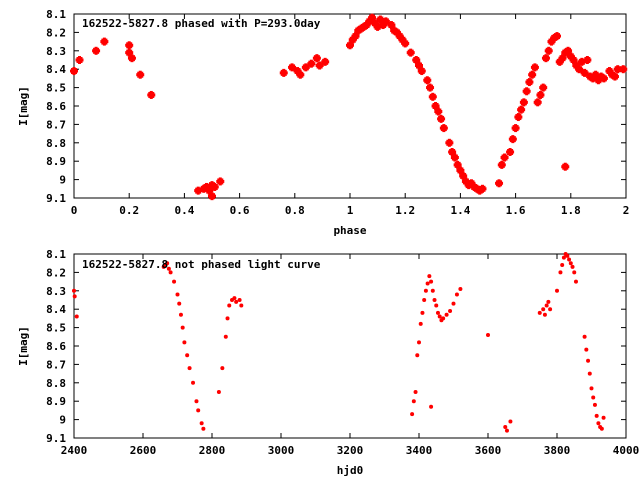  Describe the element at coordinates (23, 346) in the screenshot. I see `y-axis-label: I[mag]` at that location.